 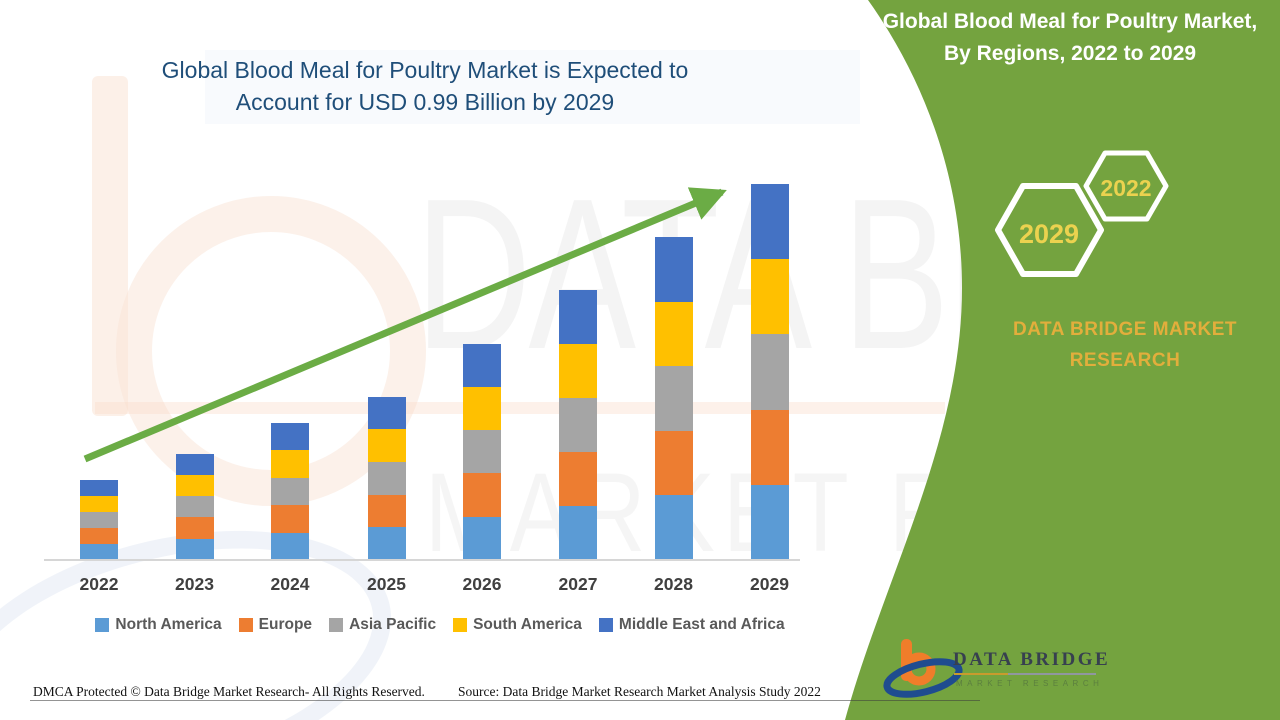 I want to click on legend-label: South America, so click(x=527, y=624).